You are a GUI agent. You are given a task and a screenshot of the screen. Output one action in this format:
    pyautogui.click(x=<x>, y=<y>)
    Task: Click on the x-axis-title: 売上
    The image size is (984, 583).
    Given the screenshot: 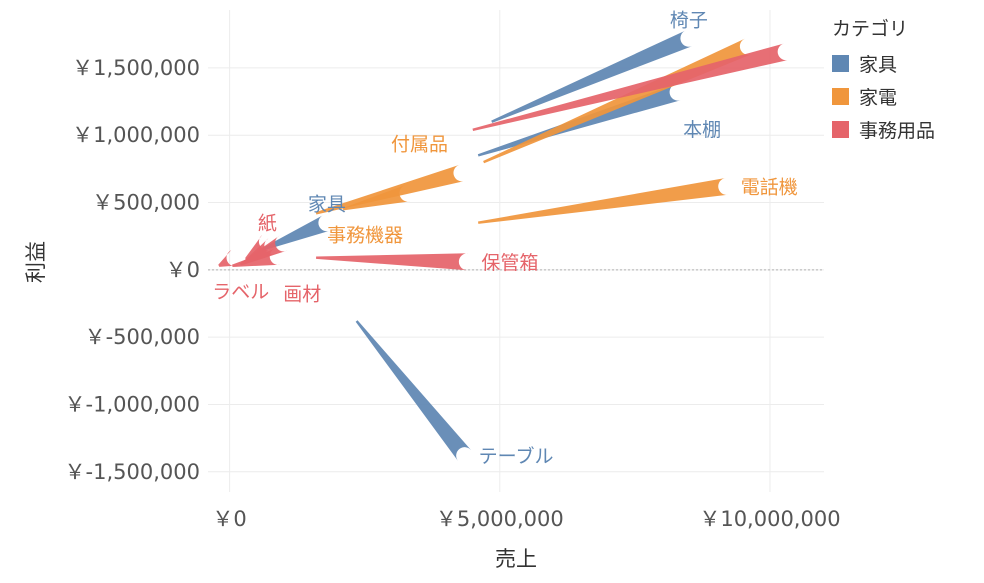 What is the action you would take?
    pyautogui.click(x=516, y=559)
    